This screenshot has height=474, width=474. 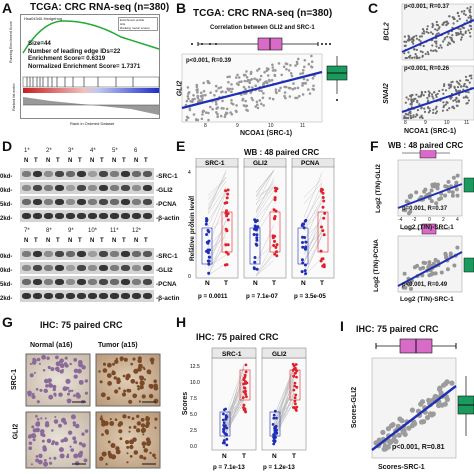 I want to click on panel-f-ylabel-top: Log2 (T/N)-GLI2, so click(x=378, y=188).